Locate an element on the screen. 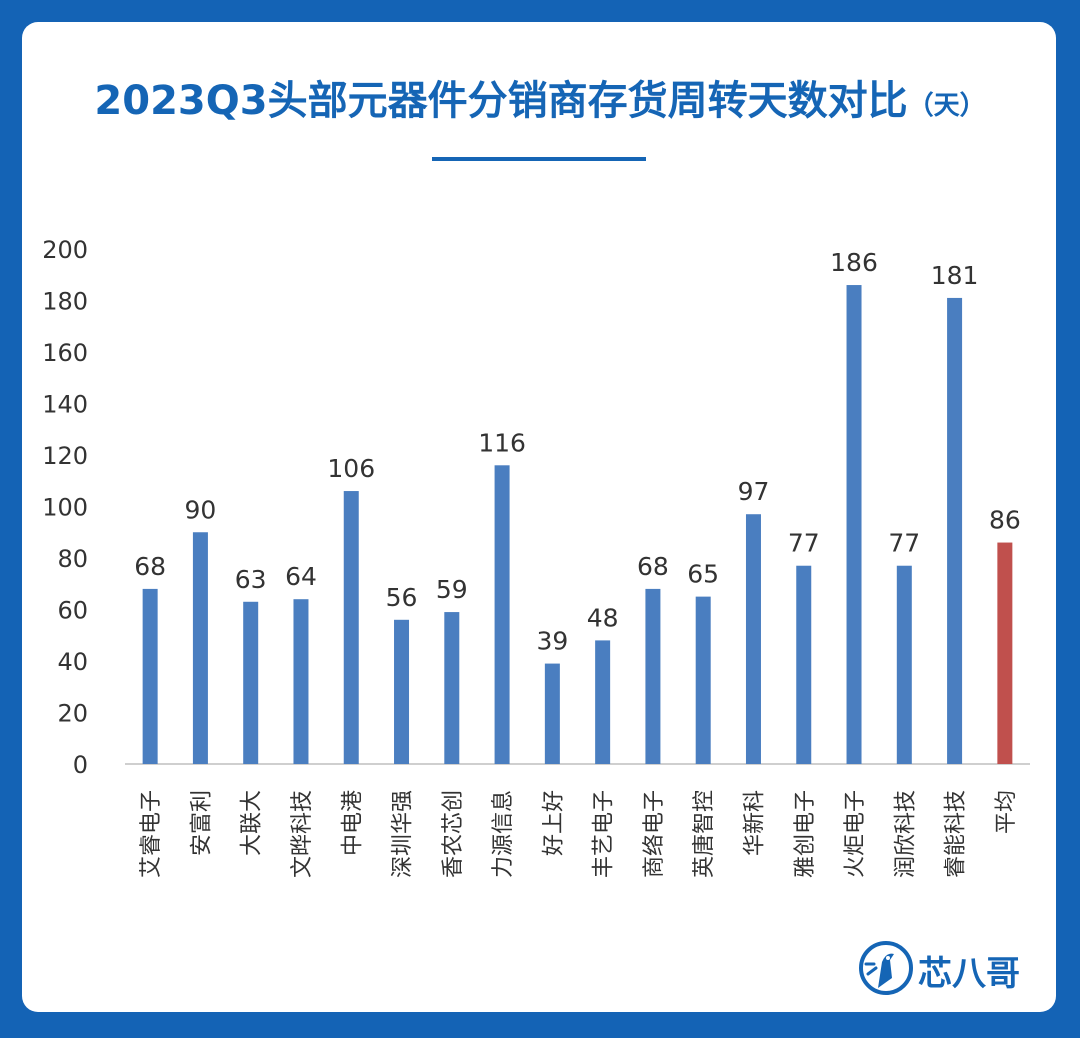 The image size is (1080, 1038). x-tick-label: 雅创电子 is located at coordinates (805, 834).